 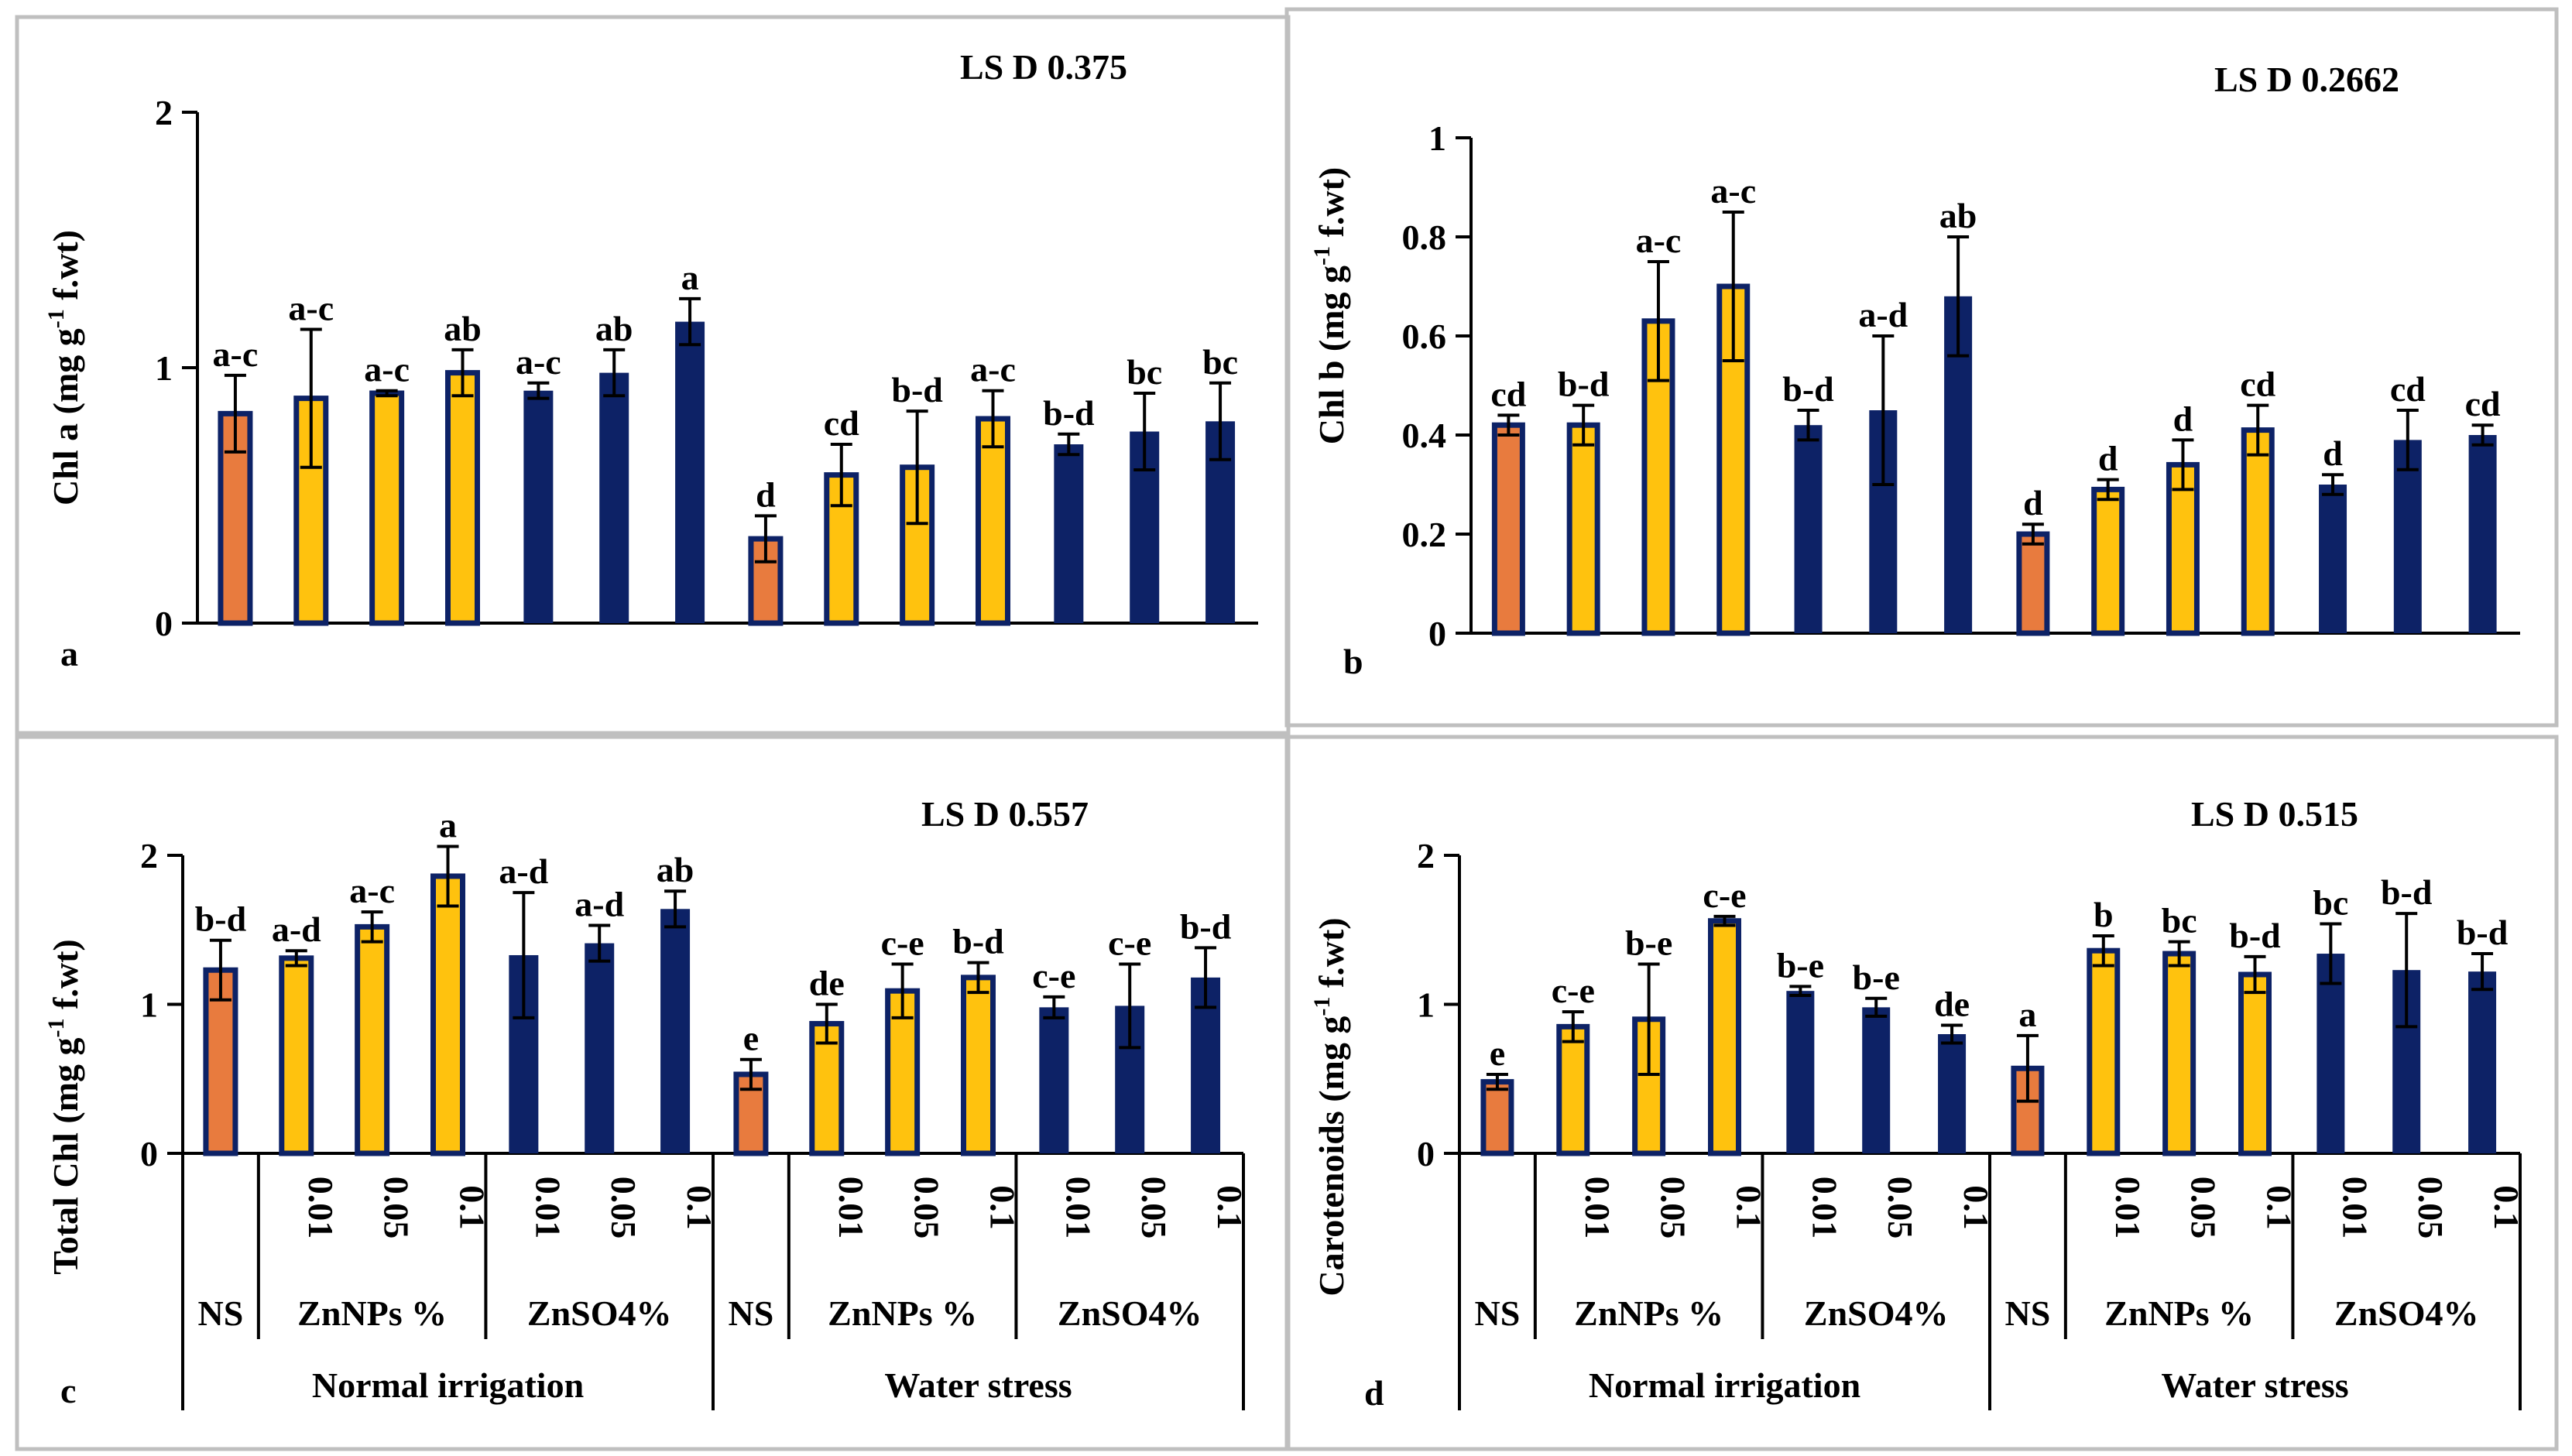 What do you see at coordinates (1330, 1106) in the screenshot?
I see `y-axis-label: Carotenoids (mg g-1 f.wt)` at bounding box center [1330, 1106].